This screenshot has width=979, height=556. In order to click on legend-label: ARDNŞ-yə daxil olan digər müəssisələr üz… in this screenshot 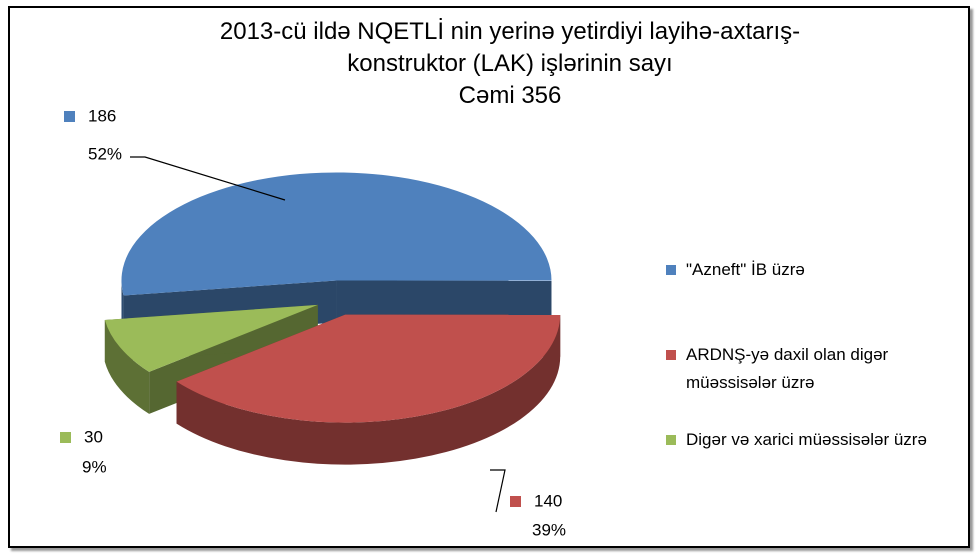, I will do `click(787, 368)`.